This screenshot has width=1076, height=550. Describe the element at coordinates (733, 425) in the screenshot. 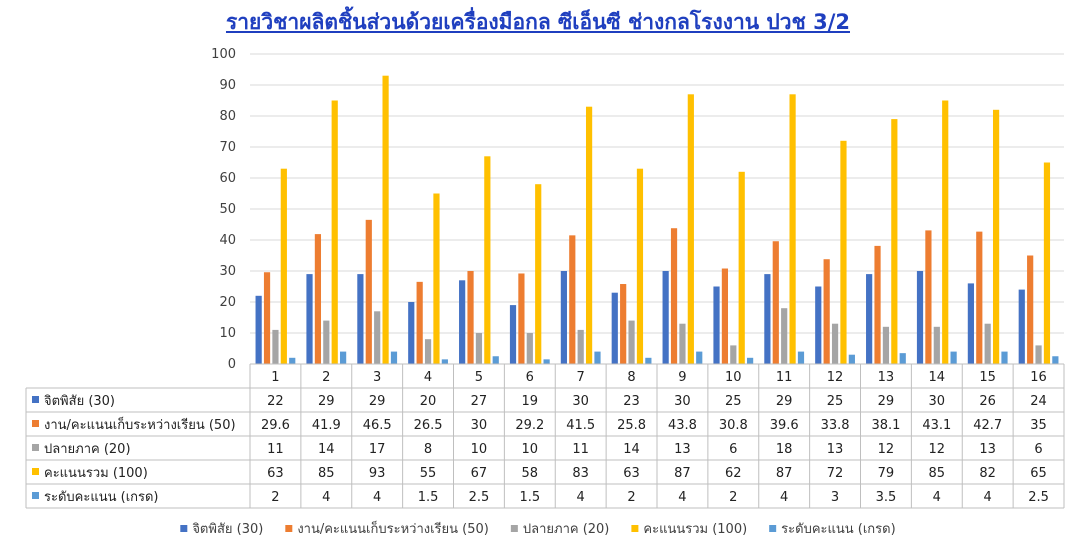

I see `data-label: 30.8` at that location.